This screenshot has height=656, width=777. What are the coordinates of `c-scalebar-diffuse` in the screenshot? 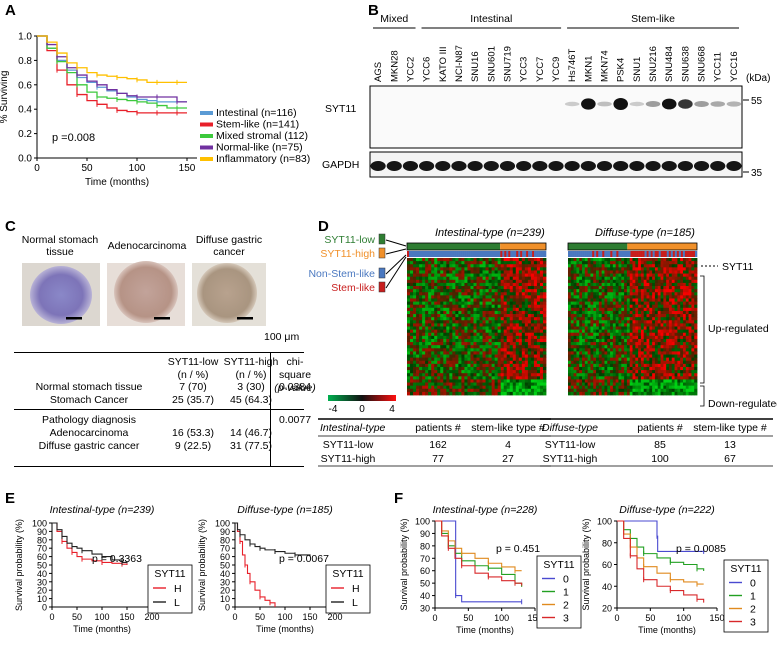 It's located at (245, 318).